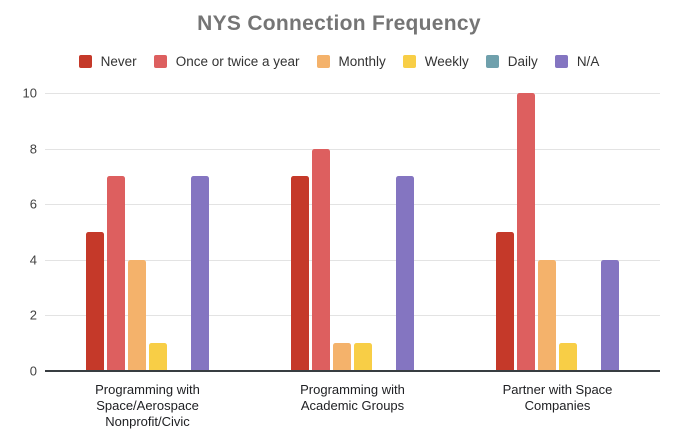  What do you see at coordinates (33, 149) in the screenshot?
I see `y-tick-label-8: 8` at bounding box center [33, 149].